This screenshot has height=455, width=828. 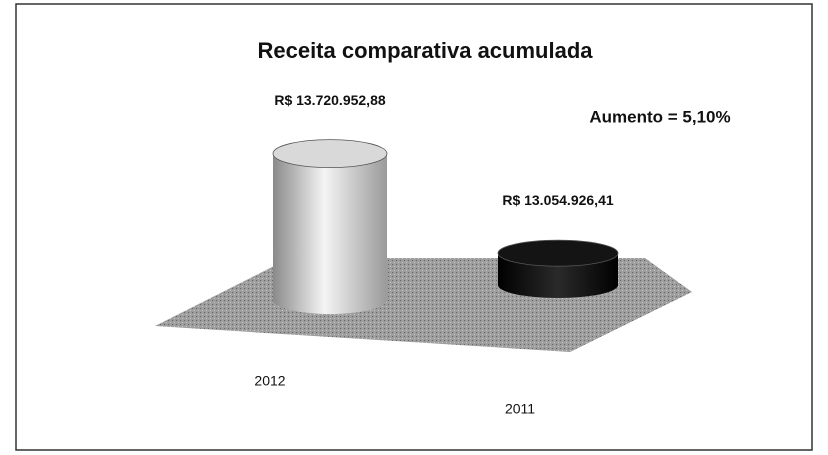 What do you see at coordinates (269, 381) in the screenshot?
I see `x-tick-label: 2012` at bounding box center [269, 381].